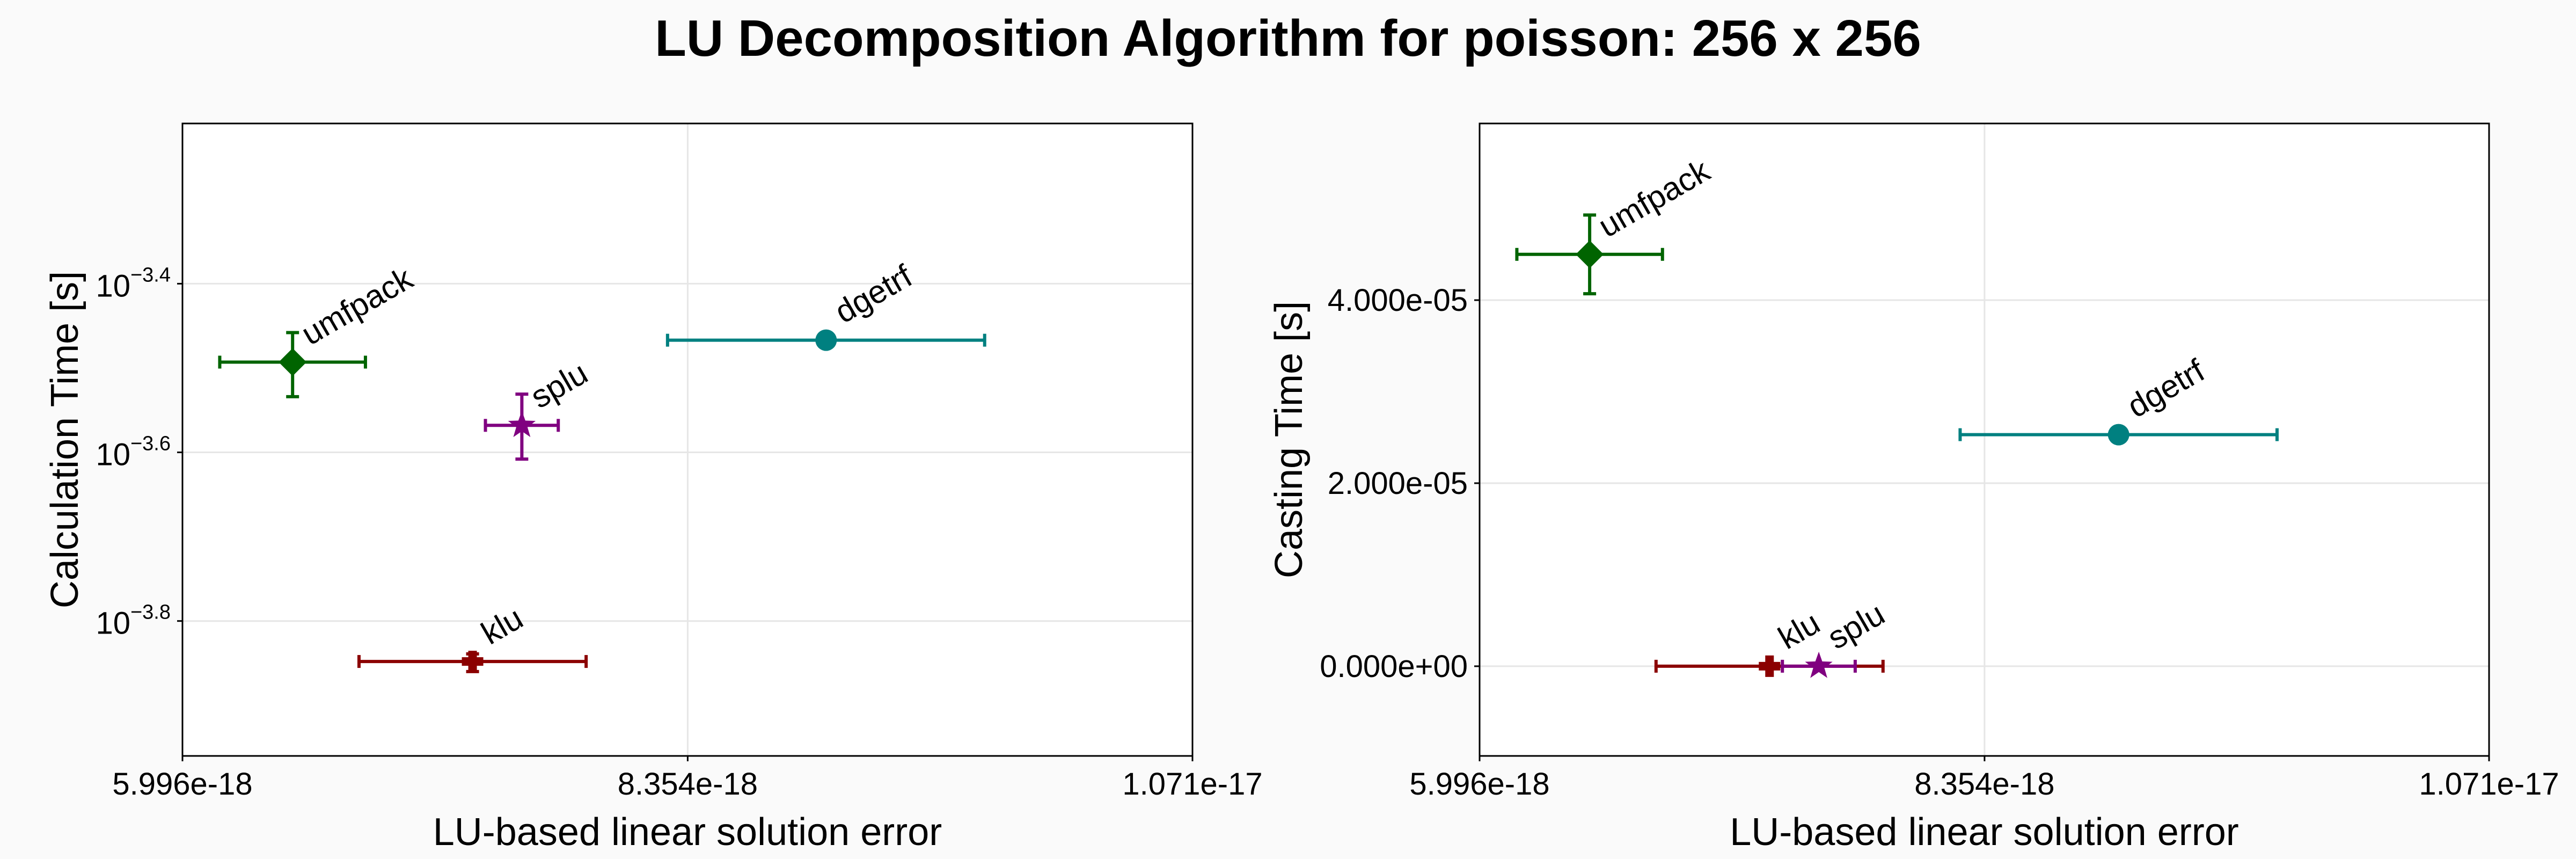 The width and height of the screenshot is (2576, 859). Describe the element at coordinates (150, 612) in the screenshot. I see `y-tick-exponent: −3.8` at that location.